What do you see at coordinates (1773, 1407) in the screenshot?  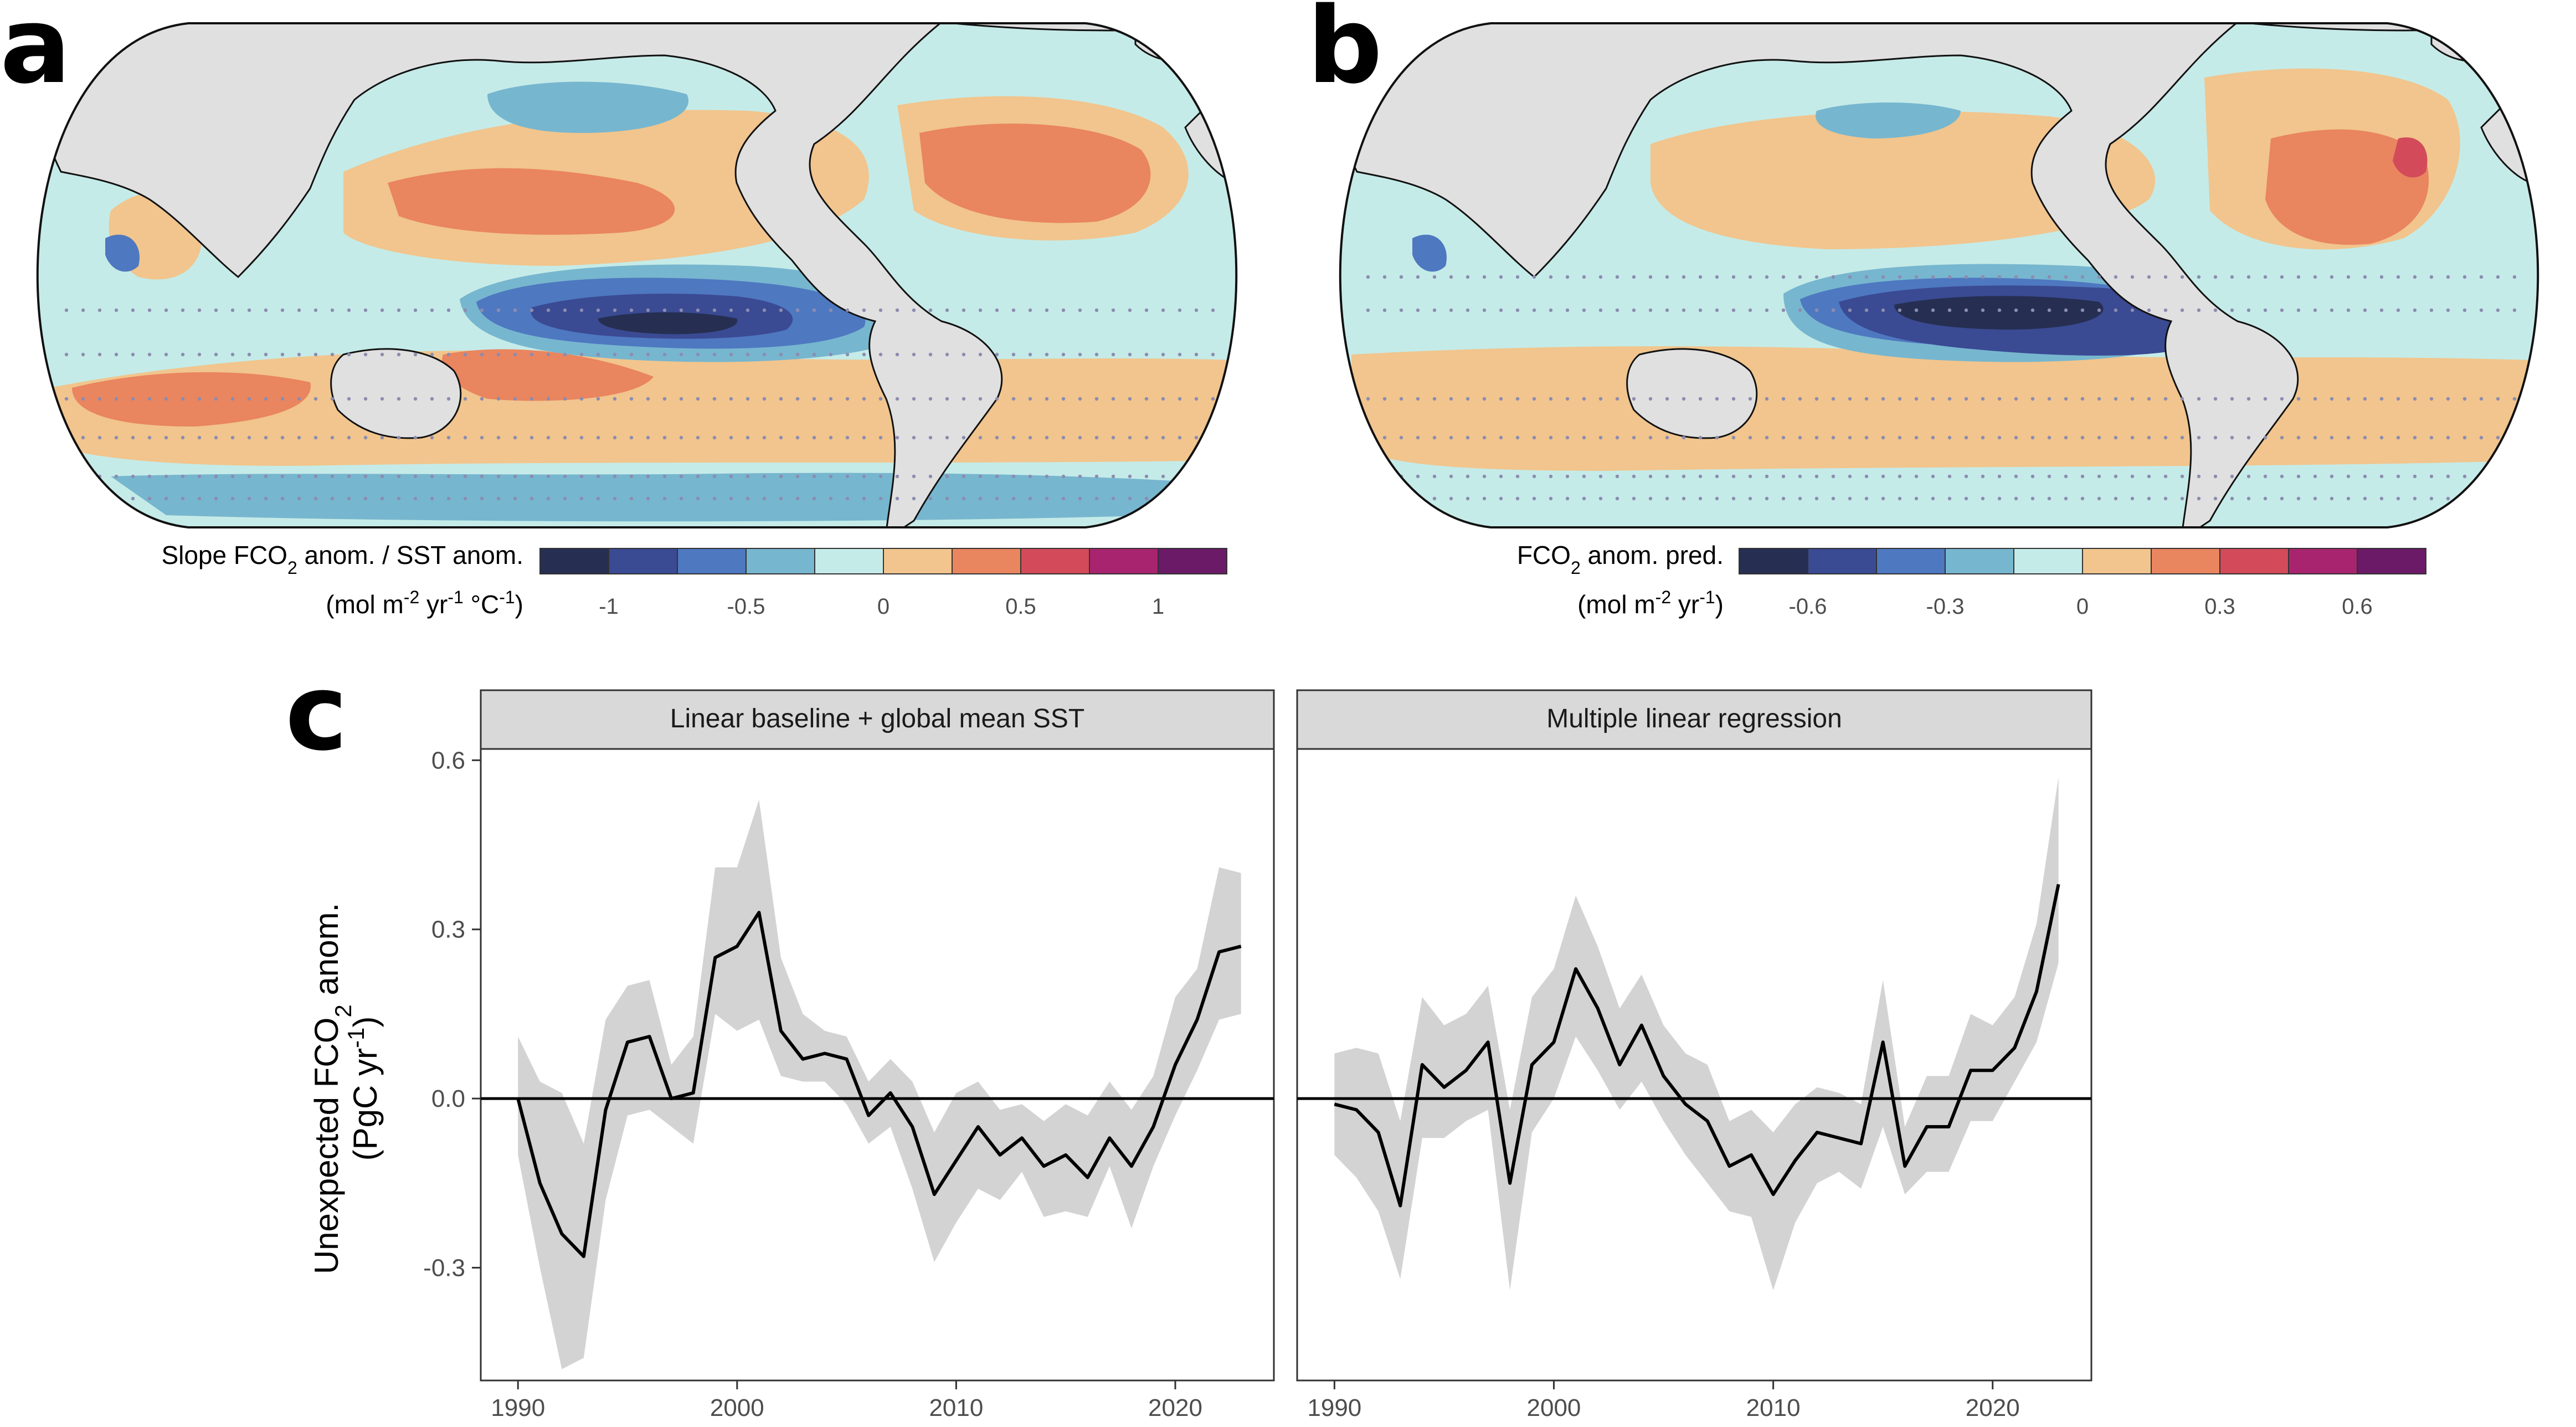 I see `x-tick-label: 2010` at bounding box center [1773, 1407].